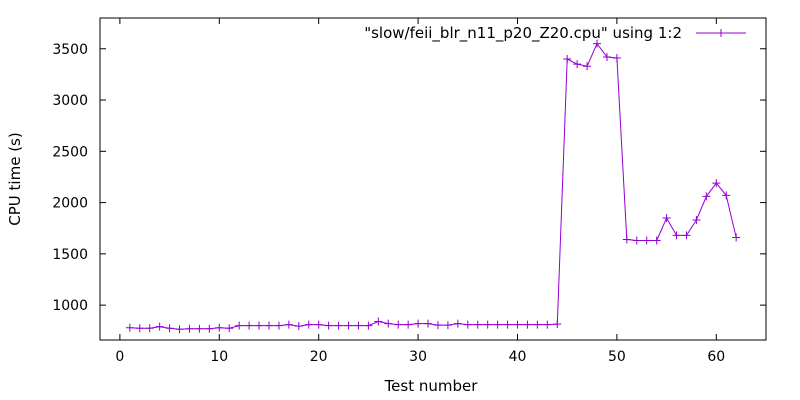 This screenshot has width=800, height=400. Describe the element at coordinates (70, 204) in the screenshot. I see `y-tick-label: 2000` at that location.